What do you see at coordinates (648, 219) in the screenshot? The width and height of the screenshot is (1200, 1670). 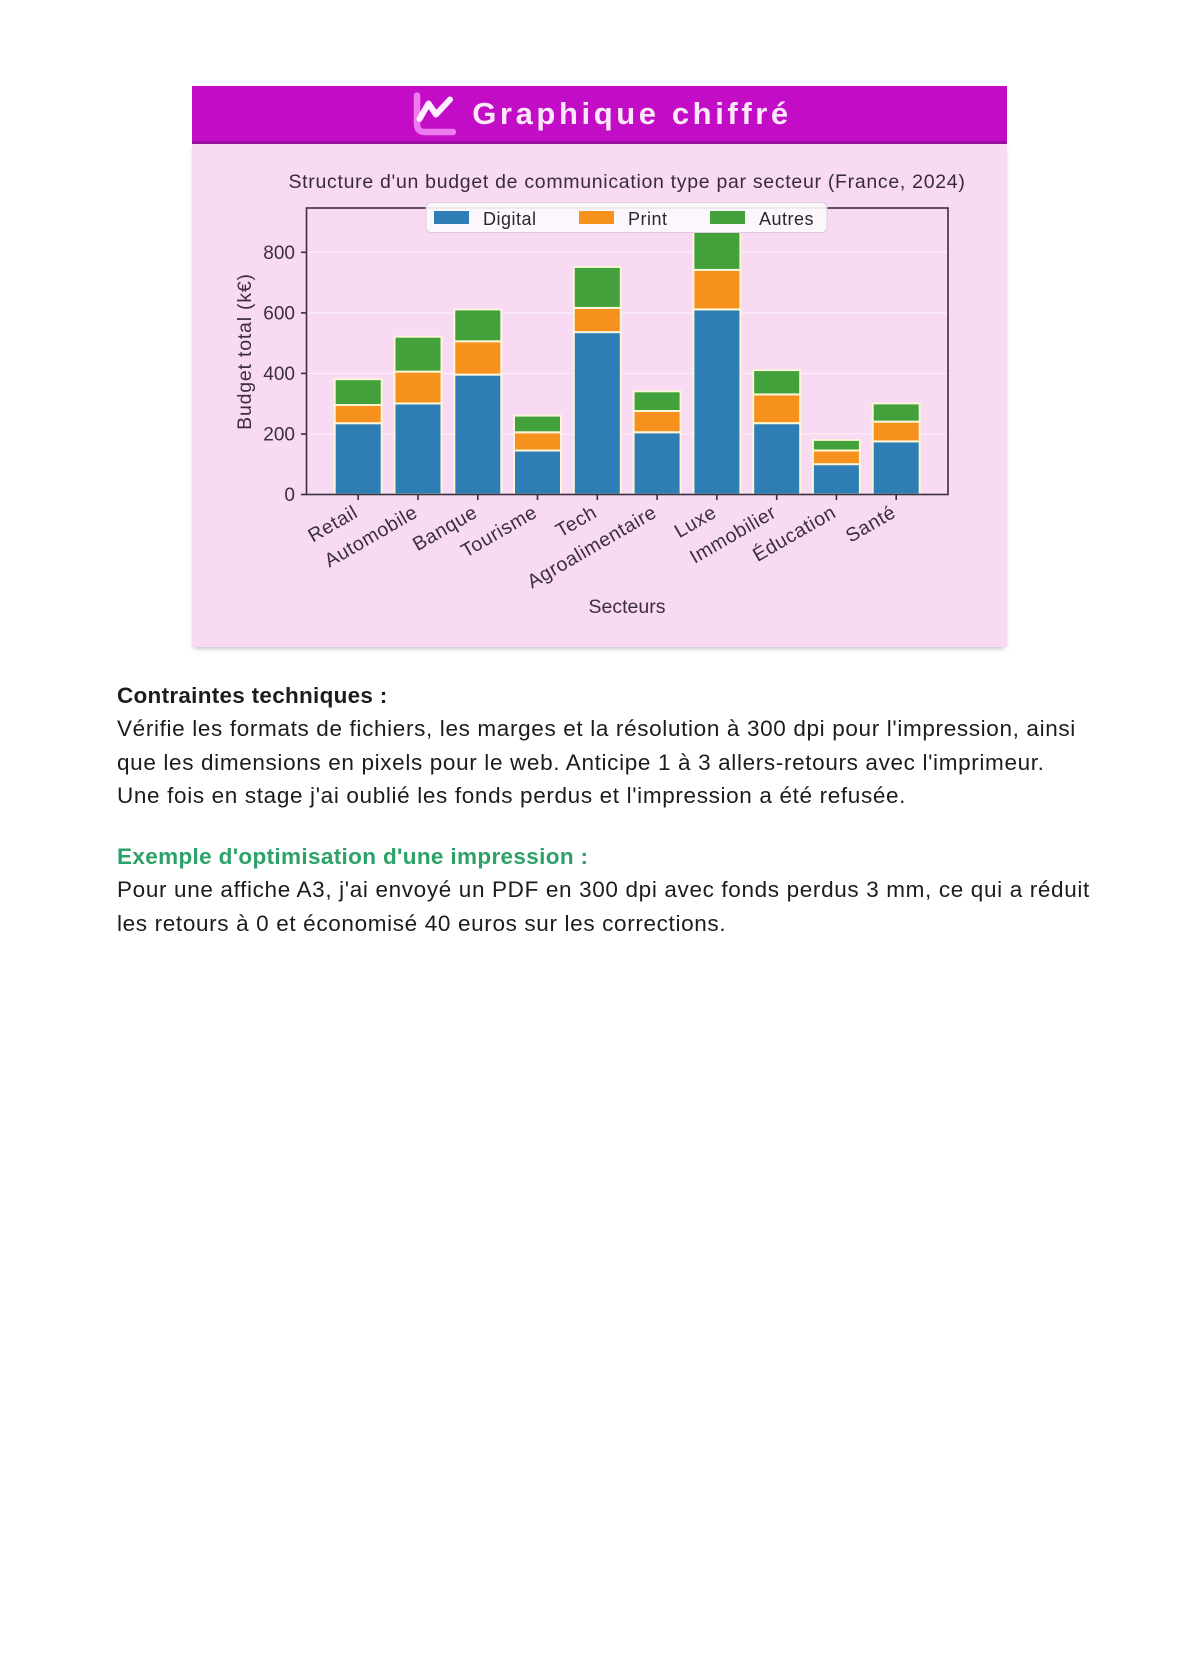 I see `svg-text: Print` at bounding box center [648, 219].